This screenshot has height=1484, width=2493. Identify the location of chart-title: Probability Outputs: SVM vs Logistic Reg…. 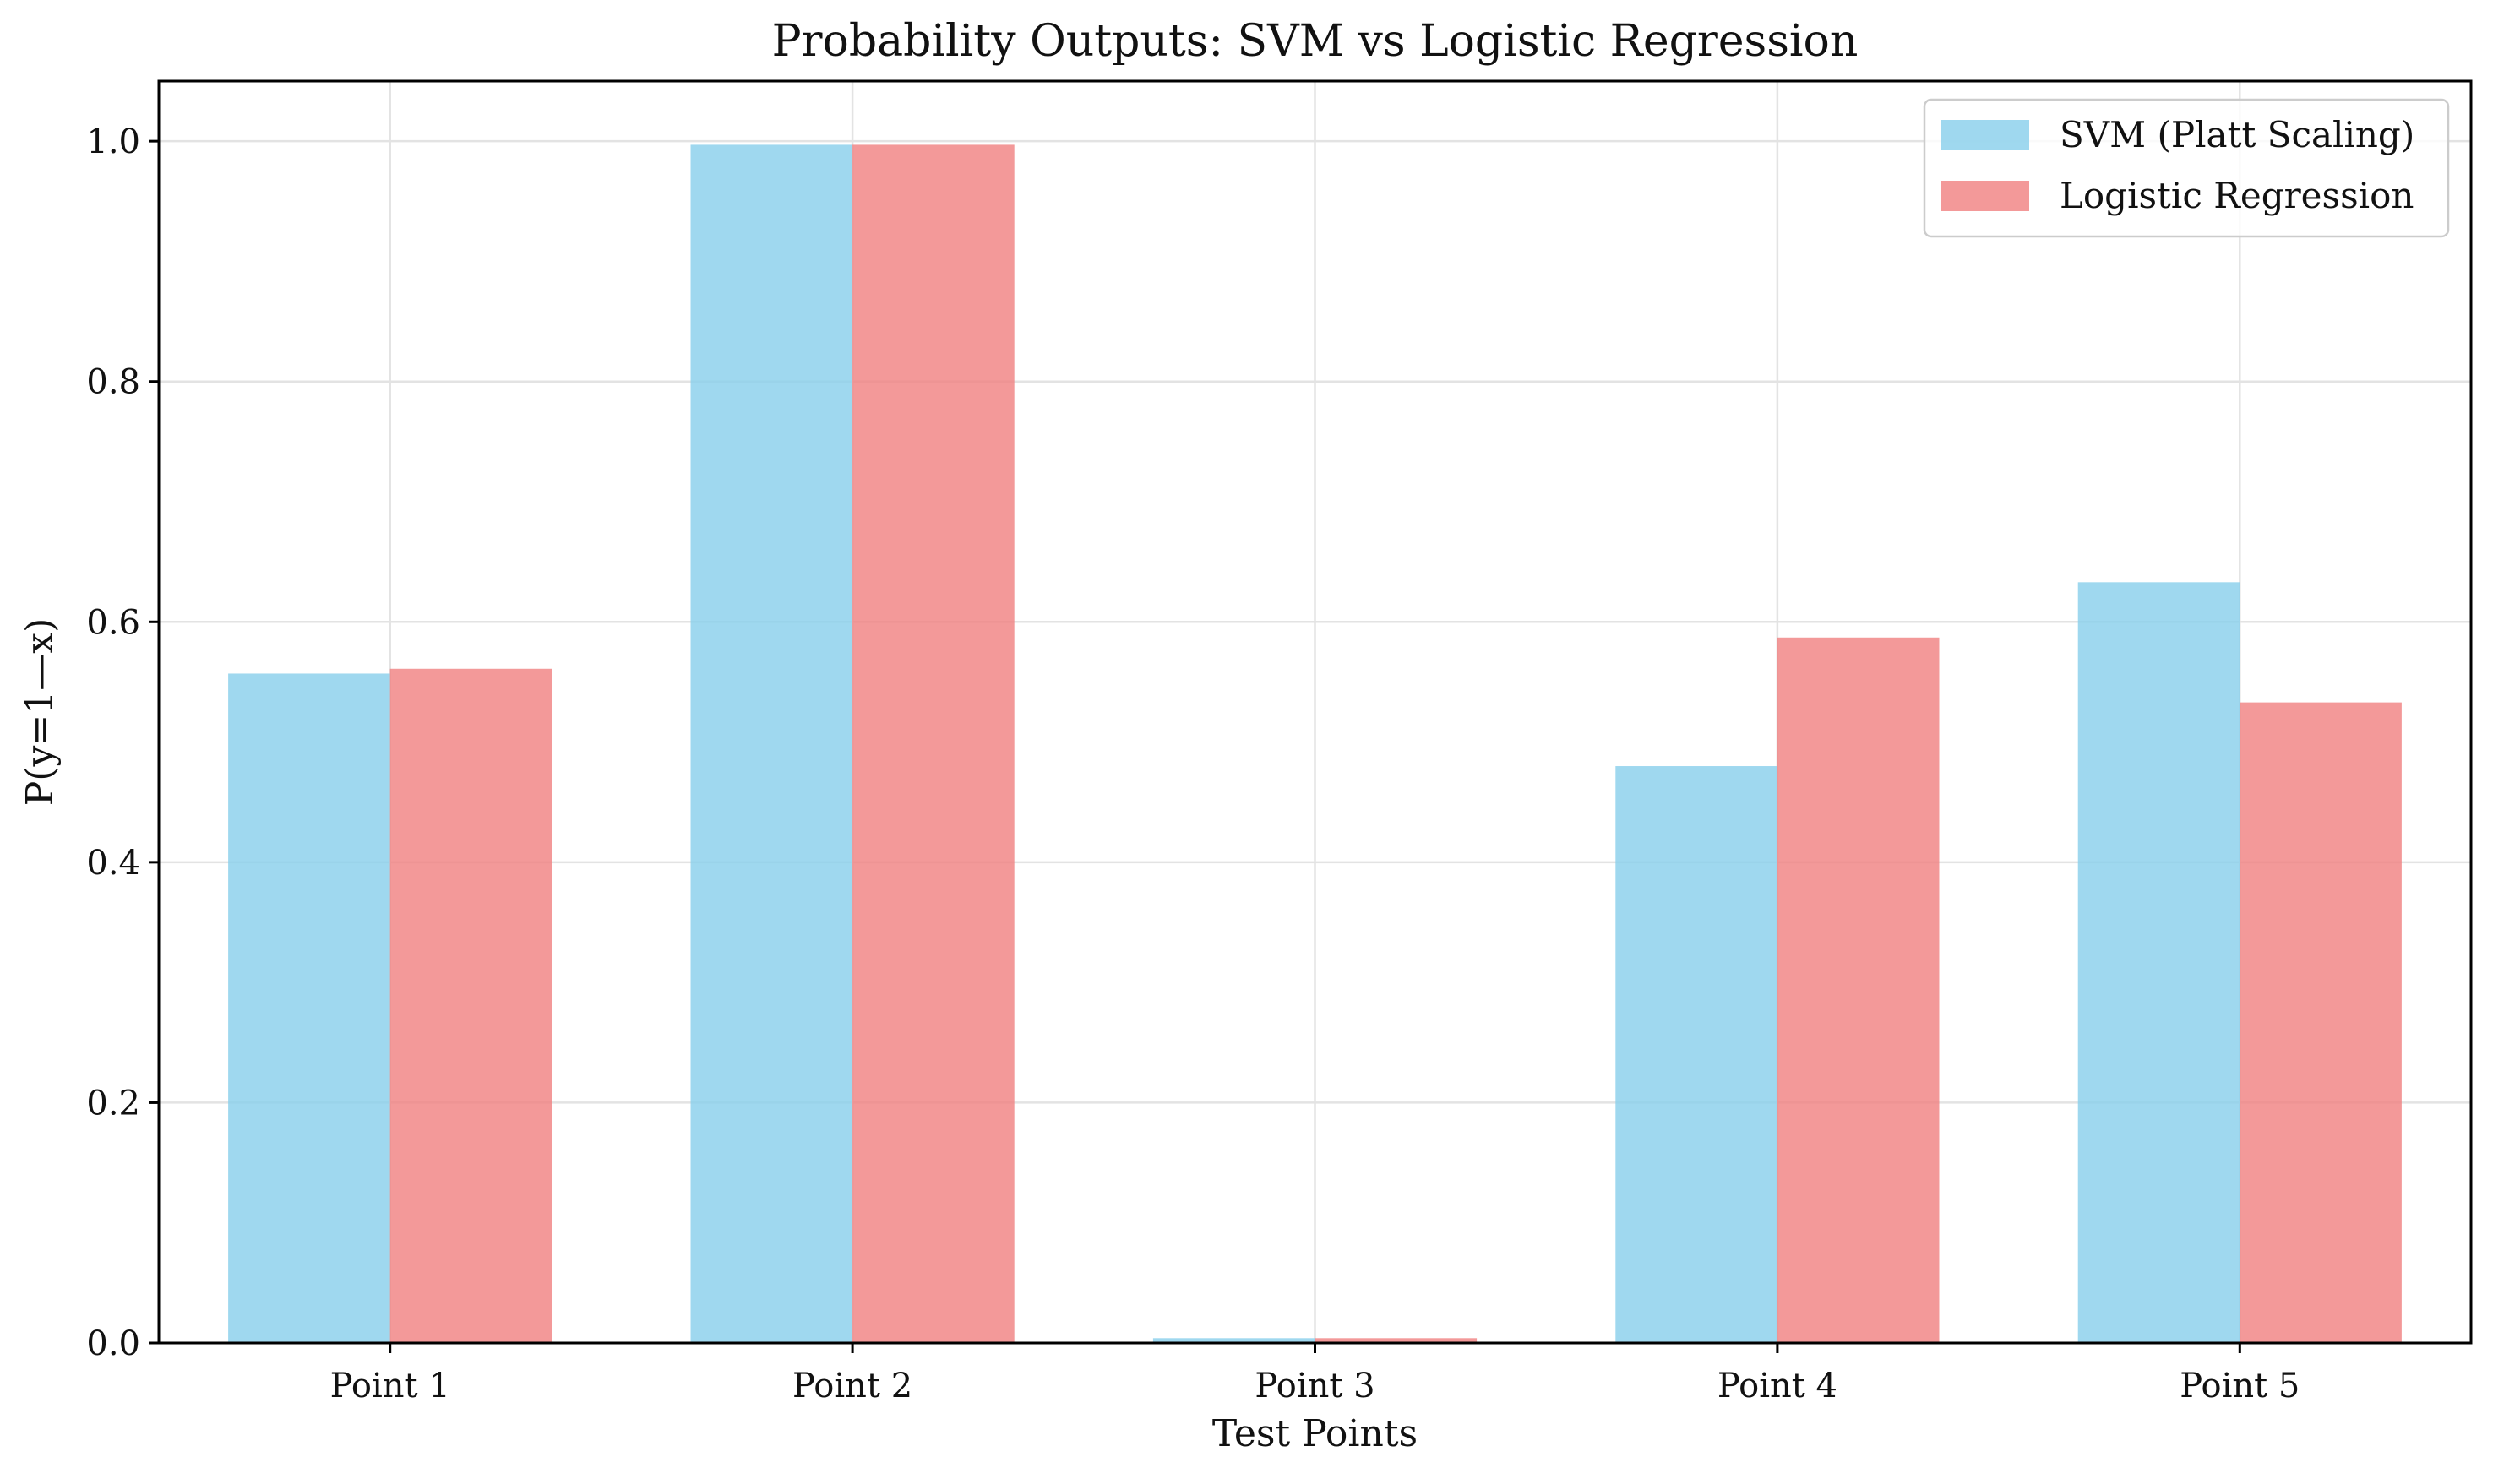
(1315, 41).